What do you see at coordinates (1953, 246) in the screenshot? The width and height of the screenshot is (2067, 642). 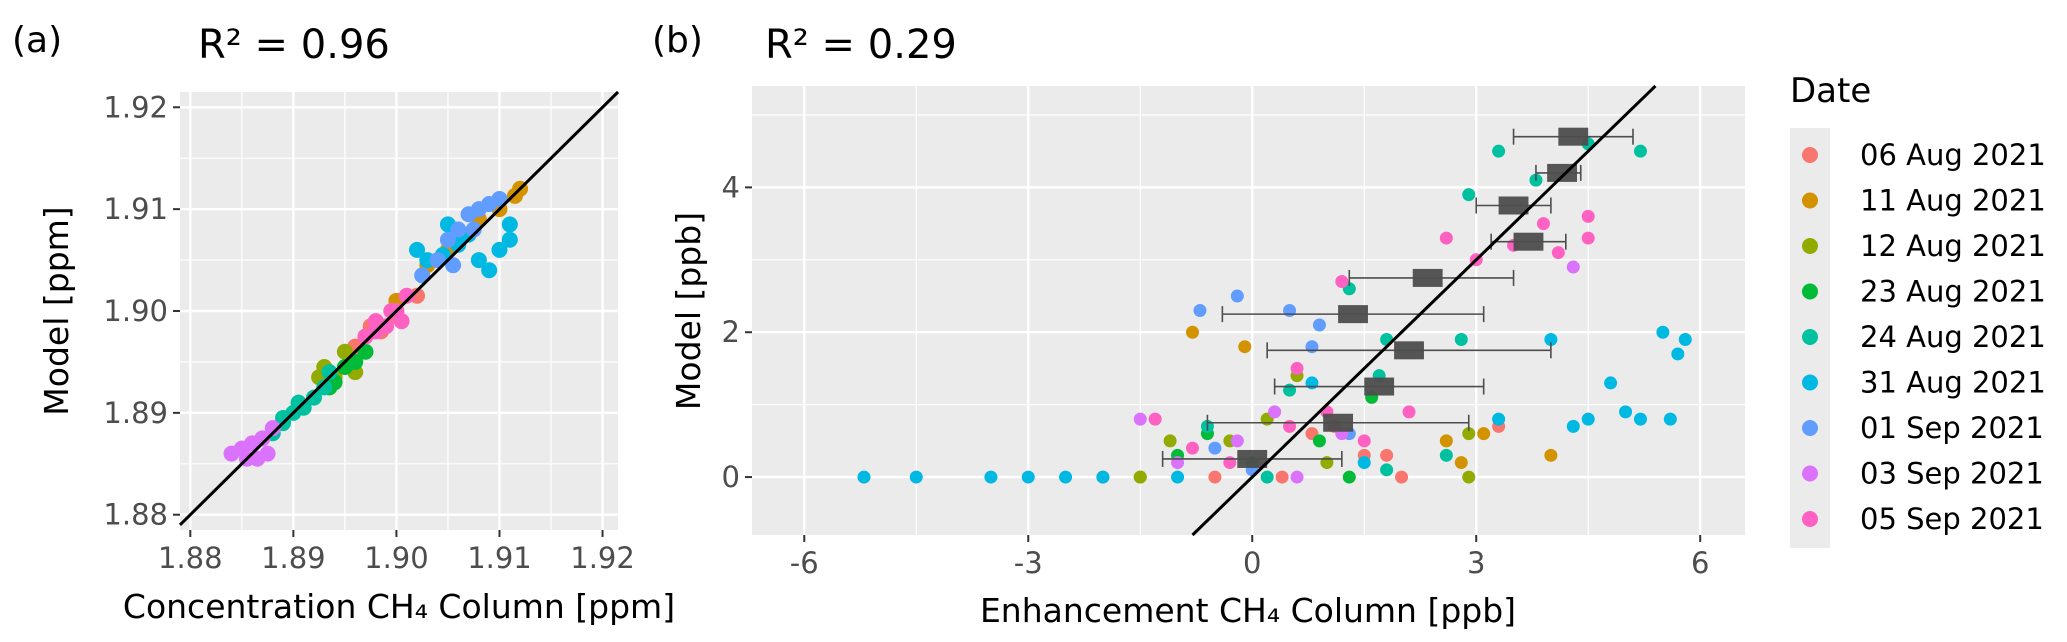 I see `legend-label: 12 Aug 2021` at bounding box center [1953, 246].